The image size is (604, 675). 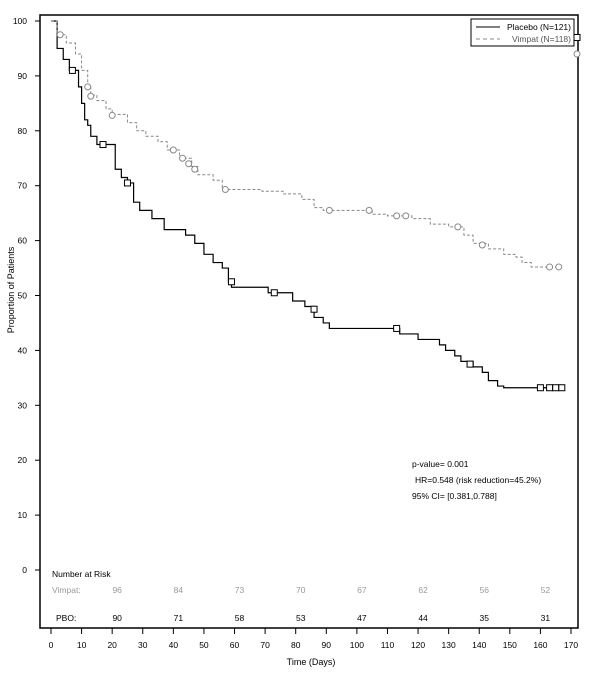 I want to click on y-tick-label: 100, so click(x=20, y=21).